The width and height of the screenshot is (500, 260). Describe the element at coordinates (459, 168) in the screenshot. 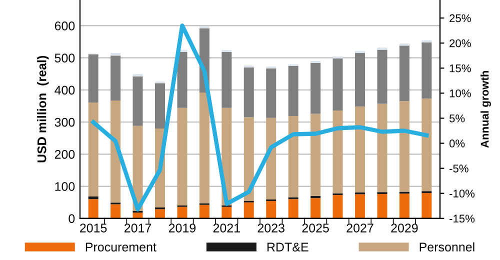

I see `y2-tick-label: -5%` at that location.